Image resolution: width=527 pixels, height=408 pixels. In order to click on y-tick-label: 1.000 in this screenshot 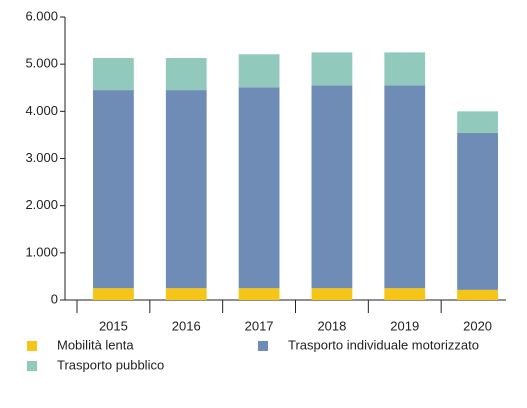, I will do `click(41, 251)`.